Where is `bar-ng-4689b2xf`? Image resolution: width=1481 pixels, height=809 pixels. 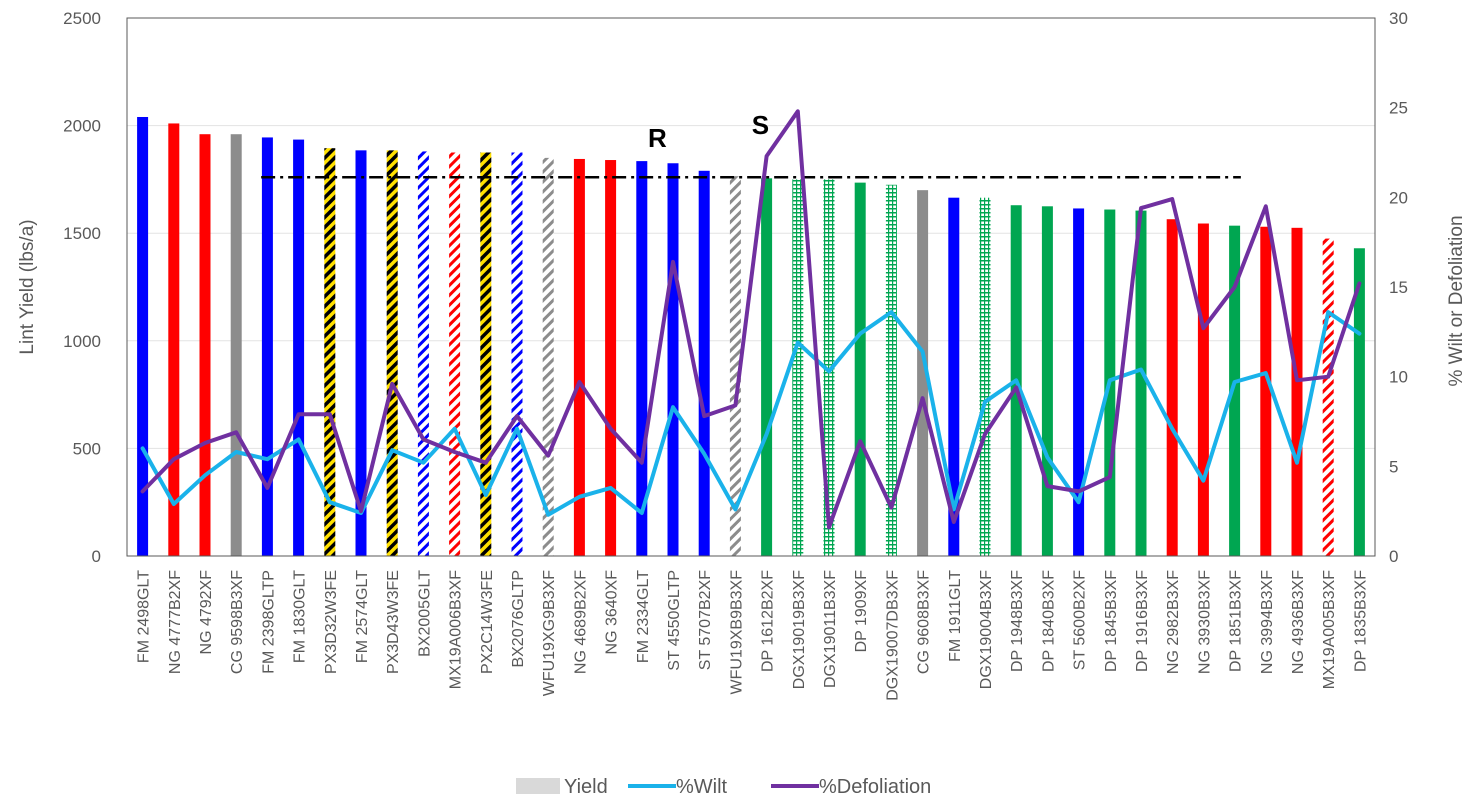 bar-ng-4689b2xf is located at coordinates (579, 357).